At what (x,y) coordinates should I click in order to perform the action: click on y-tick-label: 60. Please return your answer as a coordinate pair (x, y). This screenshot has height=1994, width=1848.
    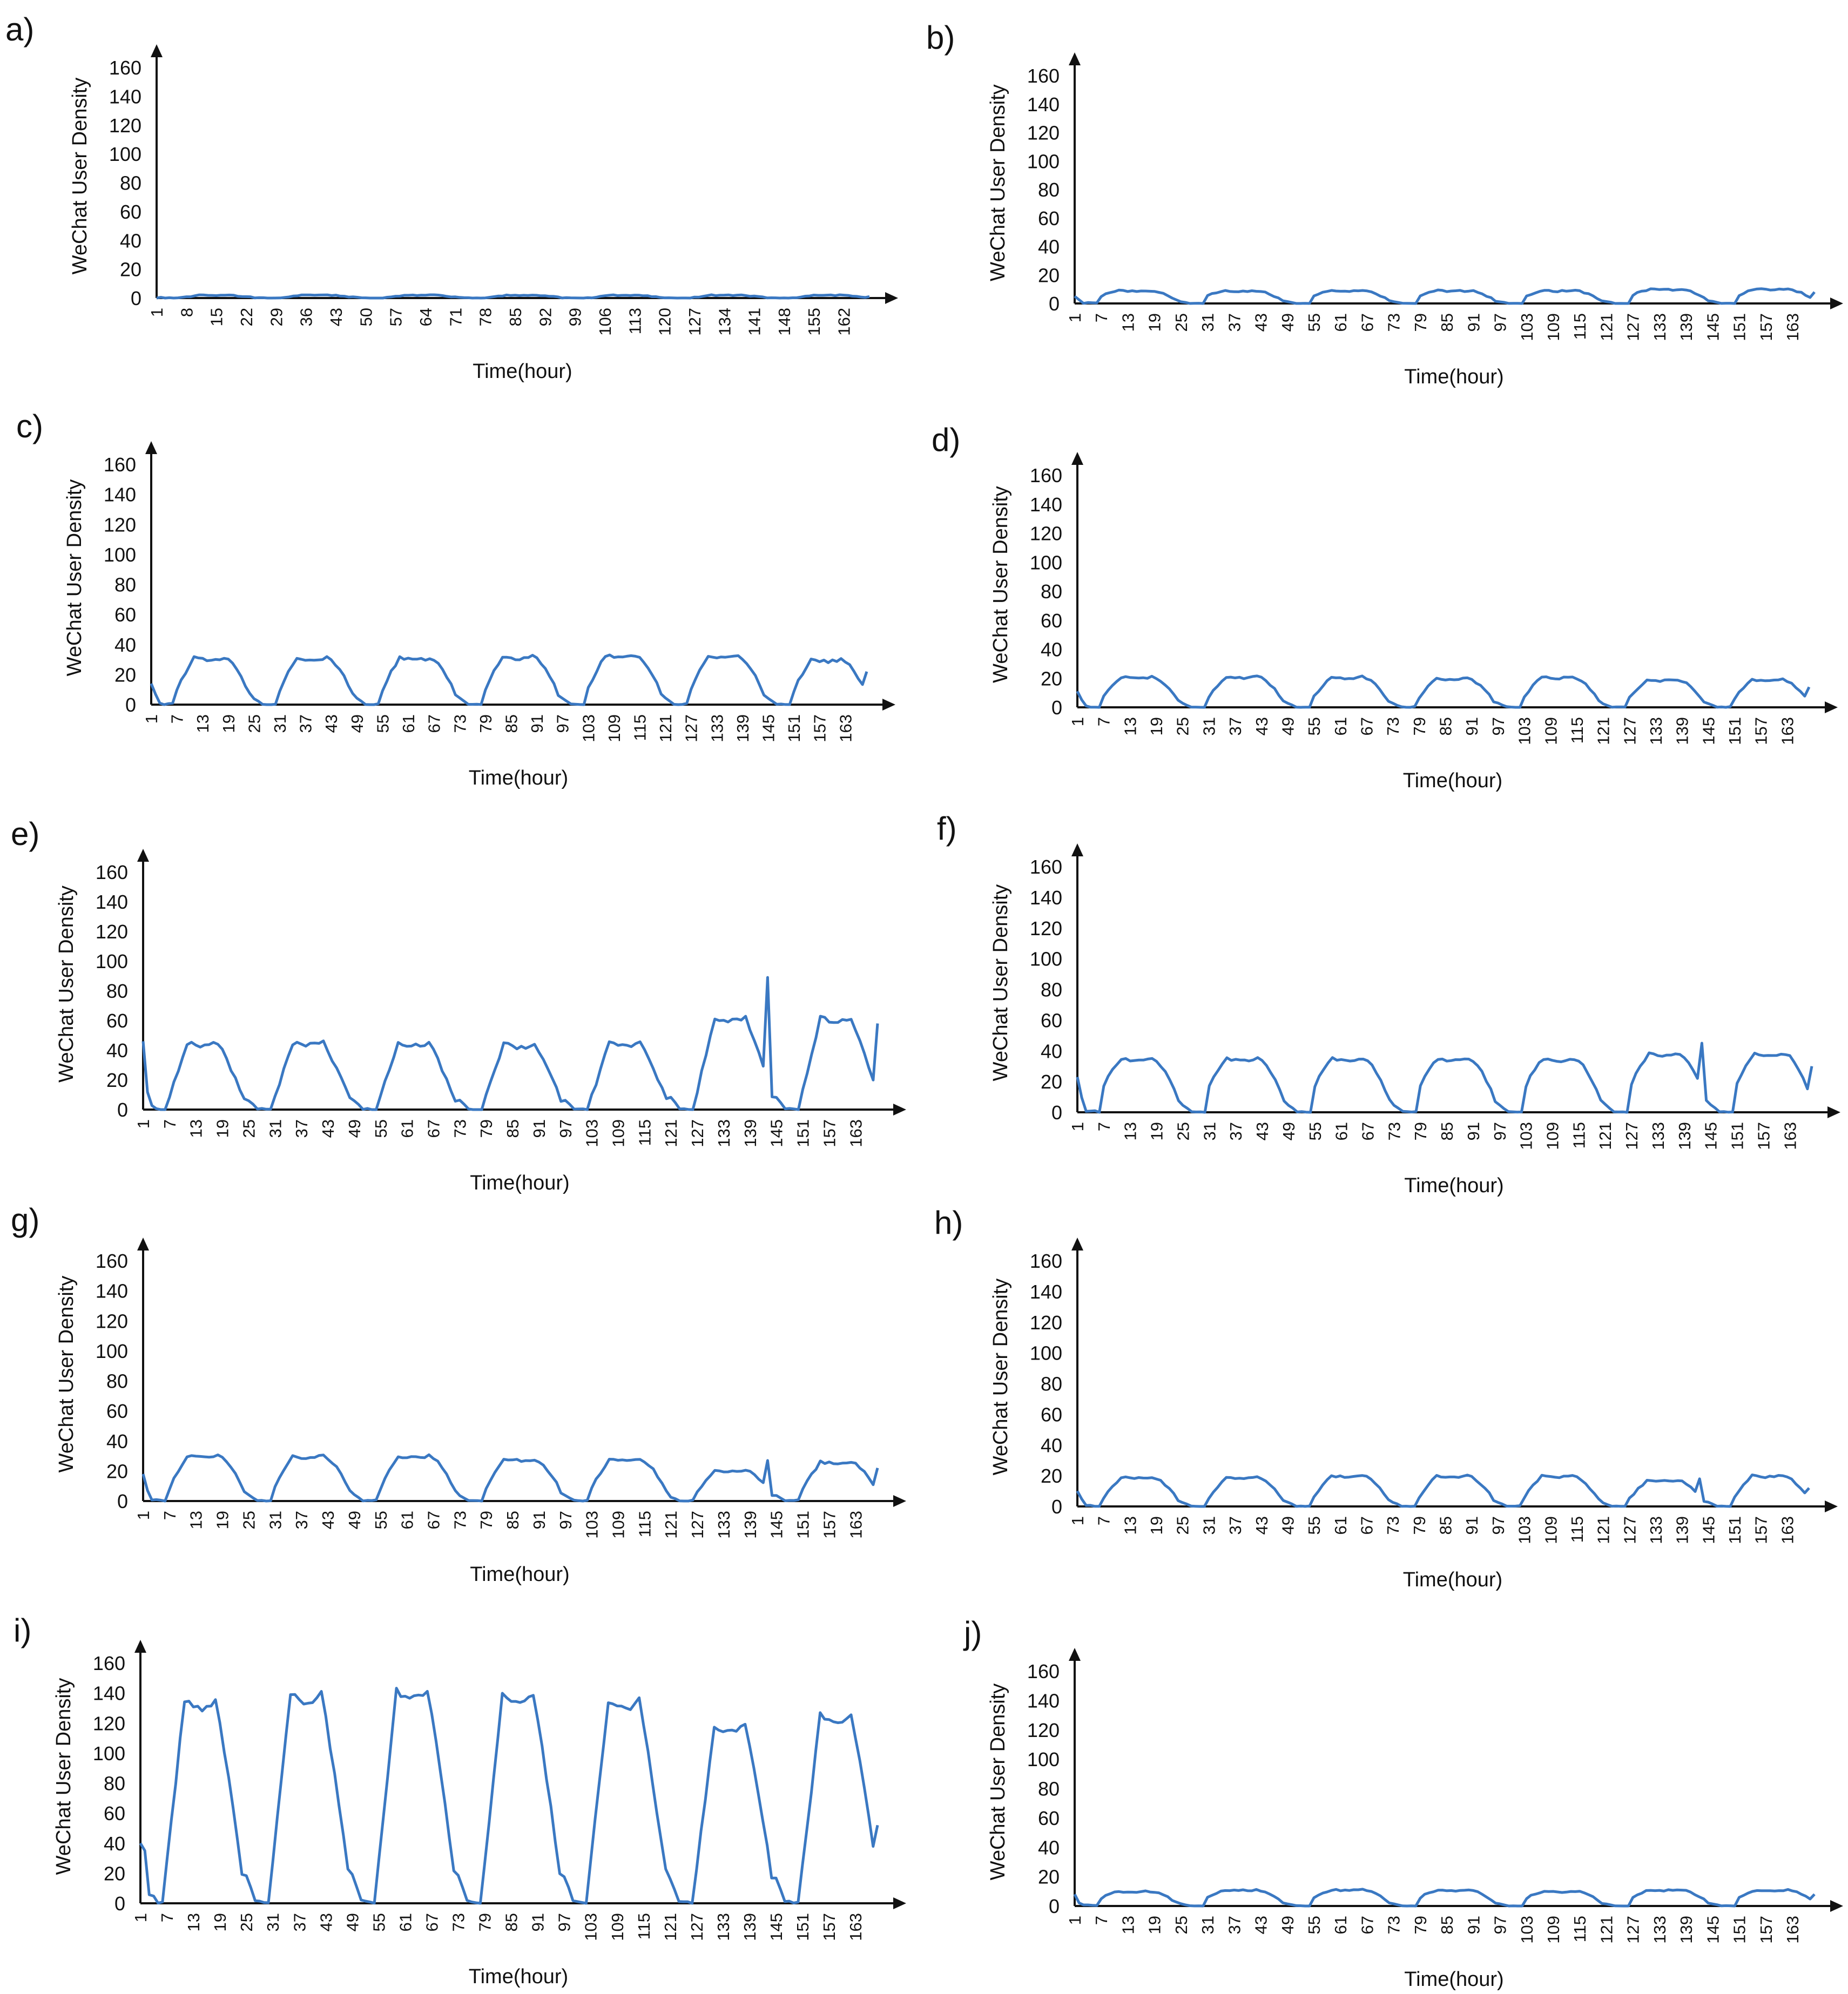
    Looking at the image, I should click on (1051, 1020).